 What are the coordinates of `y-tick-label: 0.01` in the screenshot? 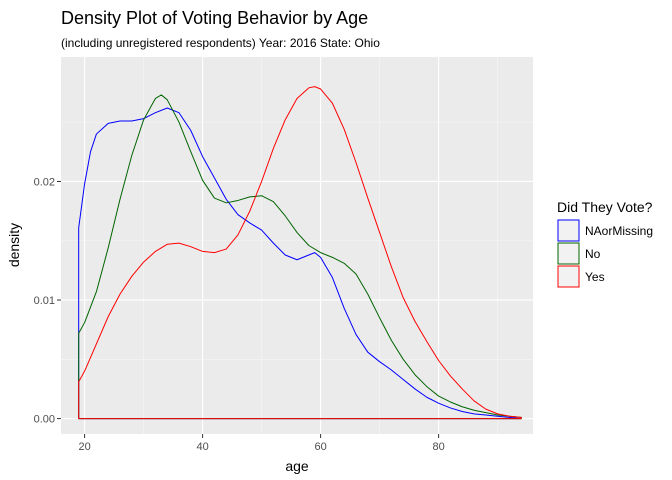 It's located at (44, 301).